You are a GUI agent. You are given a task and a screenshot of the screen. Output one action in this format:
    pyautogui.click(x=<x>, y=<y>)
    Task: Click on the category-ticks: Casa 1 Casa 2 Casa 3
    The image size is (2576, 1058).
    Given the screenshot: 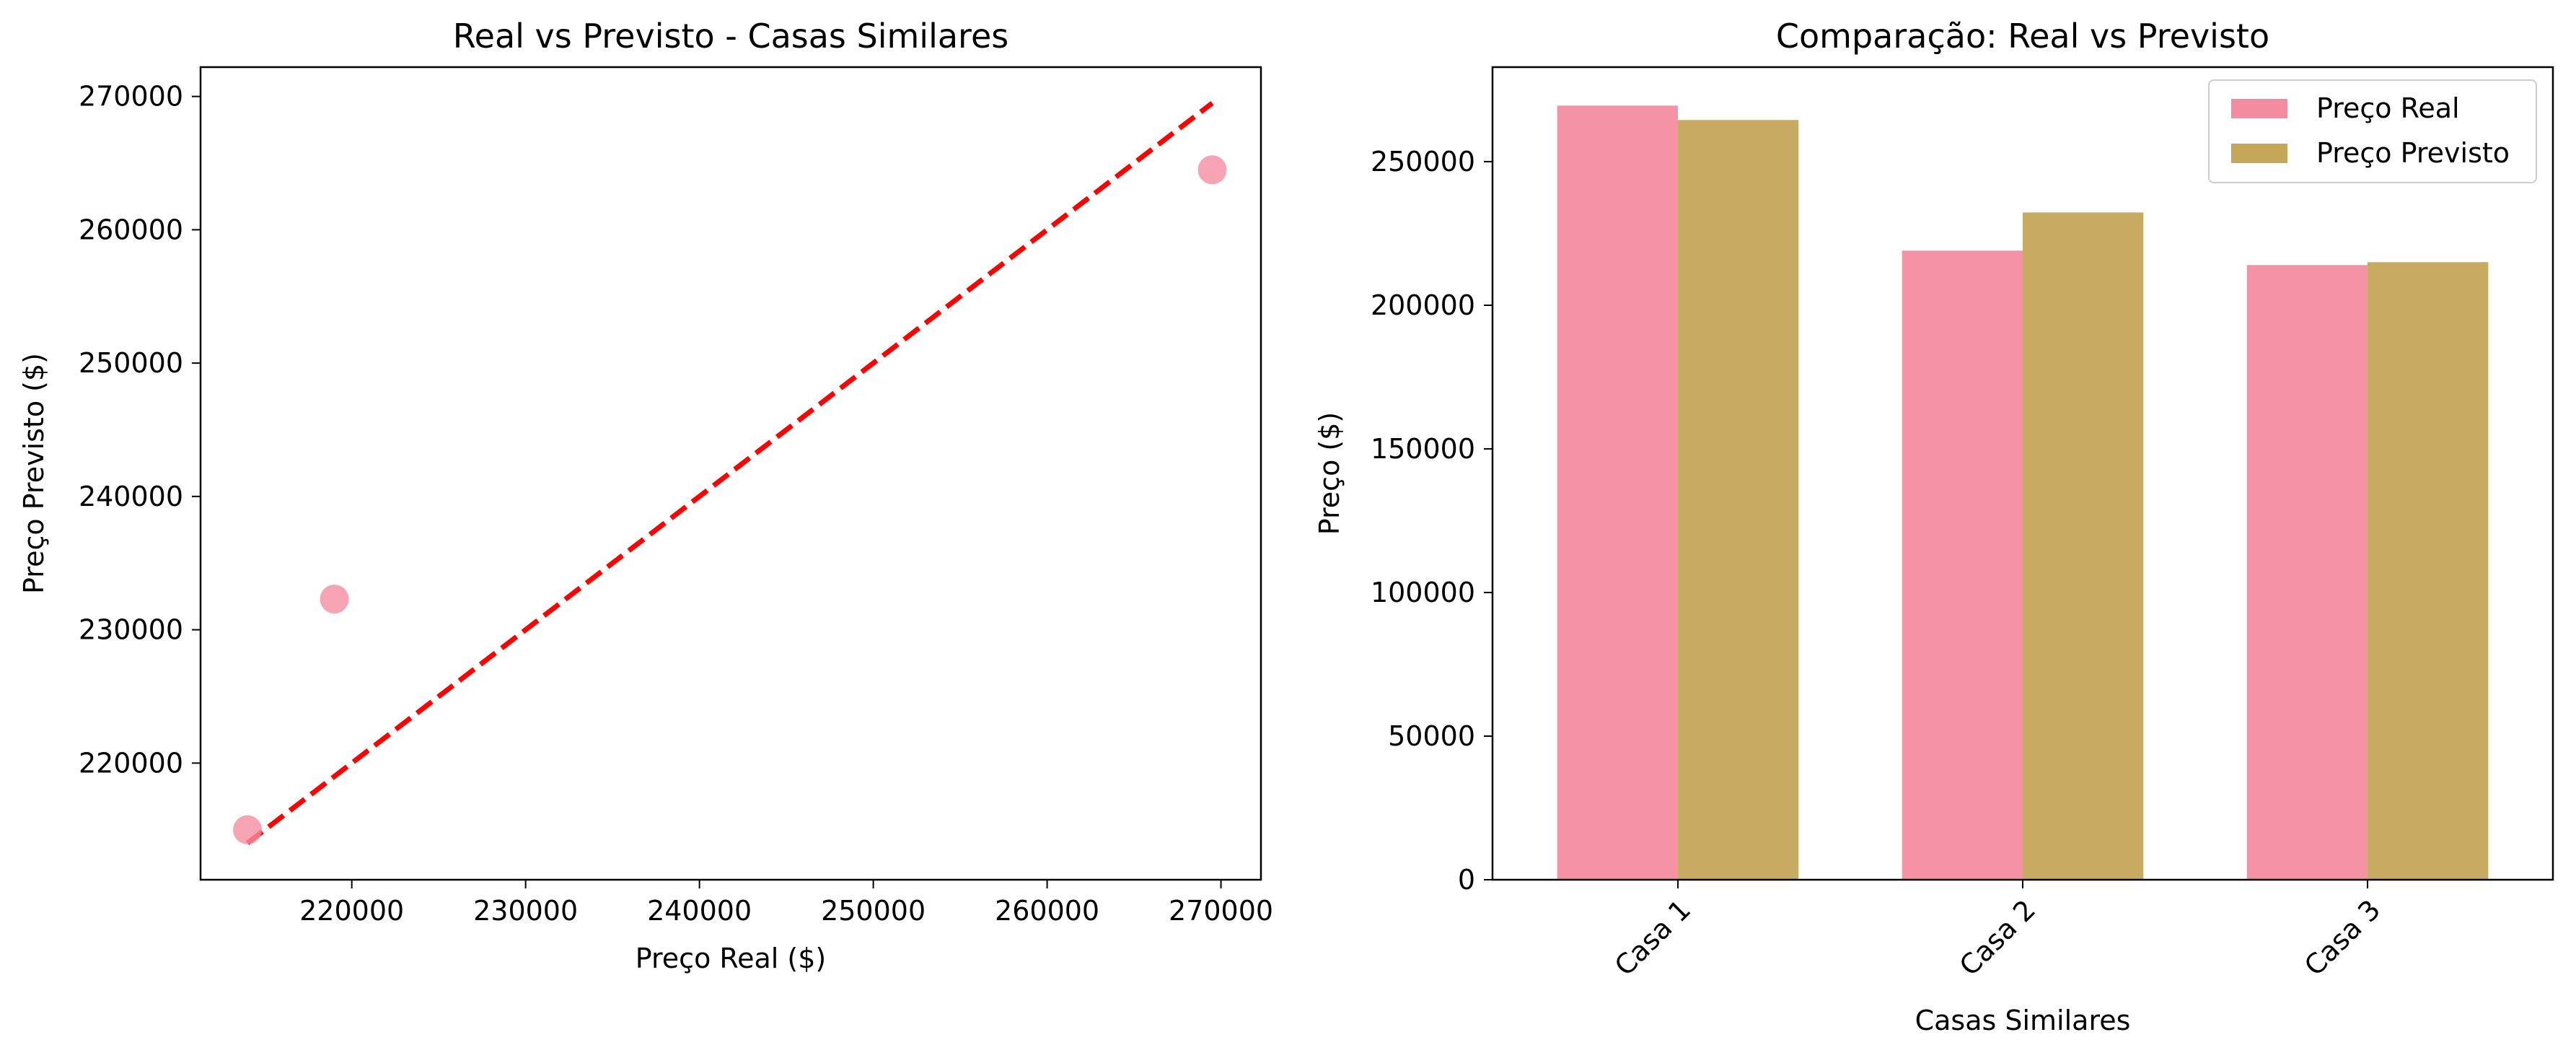 What is the action you would take?
    pyautogui.click(x=1997, y=931)
    